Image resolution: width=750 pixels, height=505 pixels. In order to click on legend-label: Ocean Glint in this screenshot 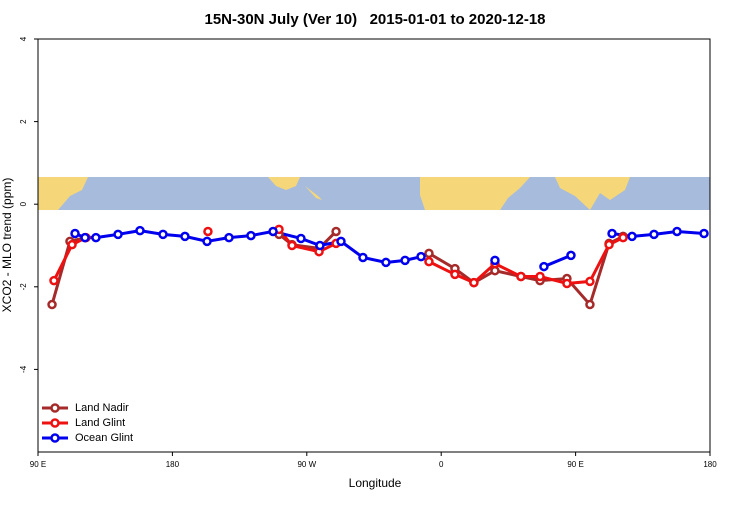, I will do `click(104, 438)`.